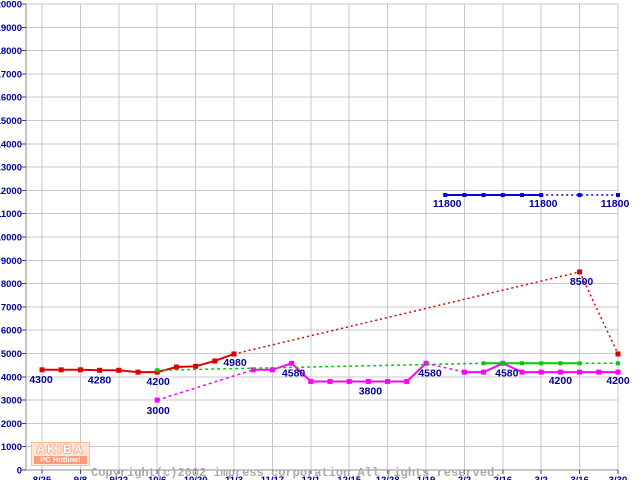  What do you see at coordinates (11, 354) in the screenshot?
I see `y-axis-label: 5000` at bounding box center [11, 354].